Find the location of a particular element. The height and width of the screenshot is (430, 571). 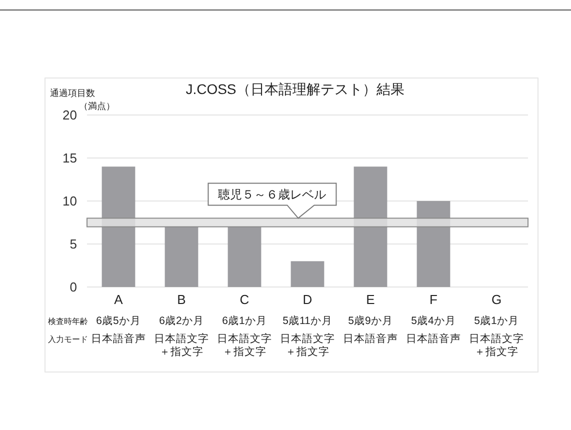

chart-title: J.COSS（日本語理解テスト）結果 is located at coordinates (295, 89).